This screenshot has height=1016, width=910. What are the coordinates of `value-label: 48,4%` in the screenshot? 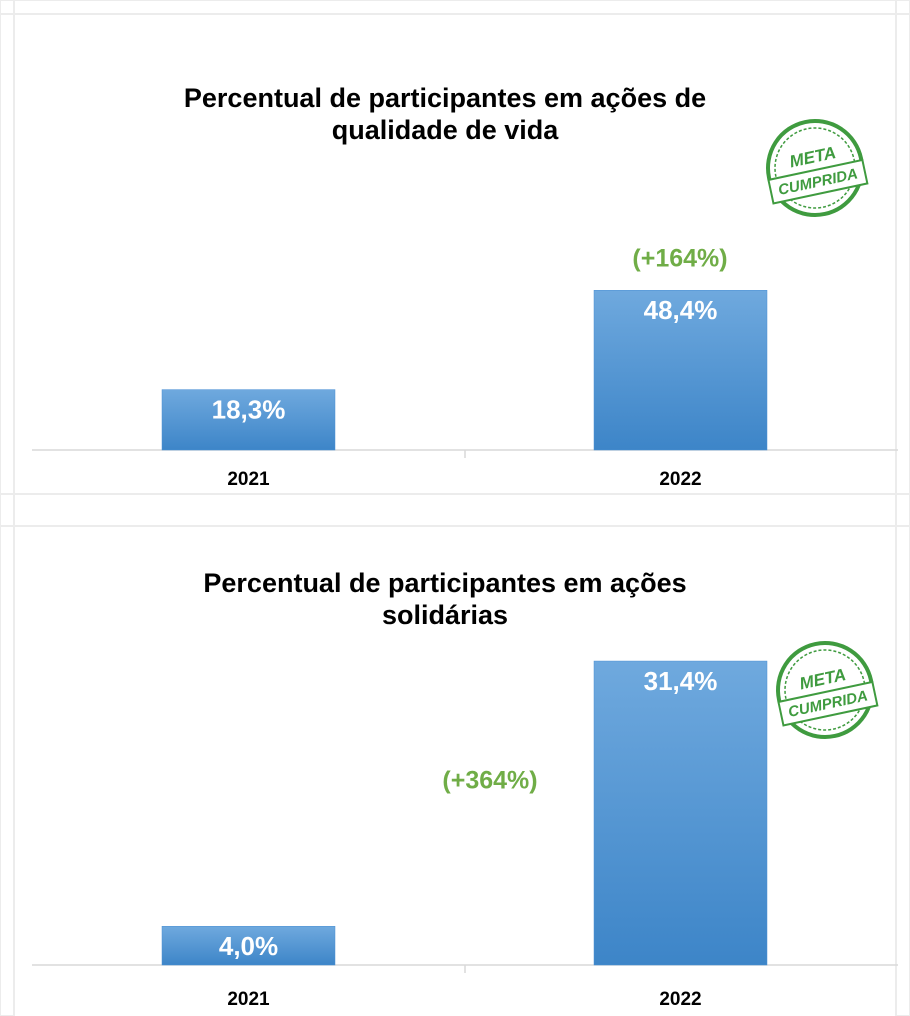 It's located at (681, 310).